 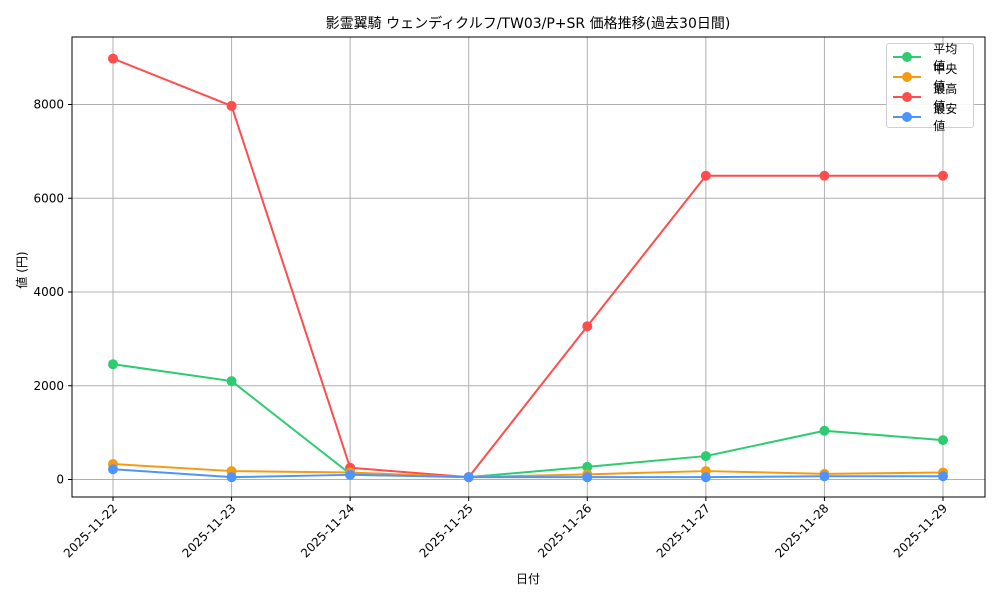 I want to click on x-tick-label: 2025-11-28, so click(x=801, y=530).